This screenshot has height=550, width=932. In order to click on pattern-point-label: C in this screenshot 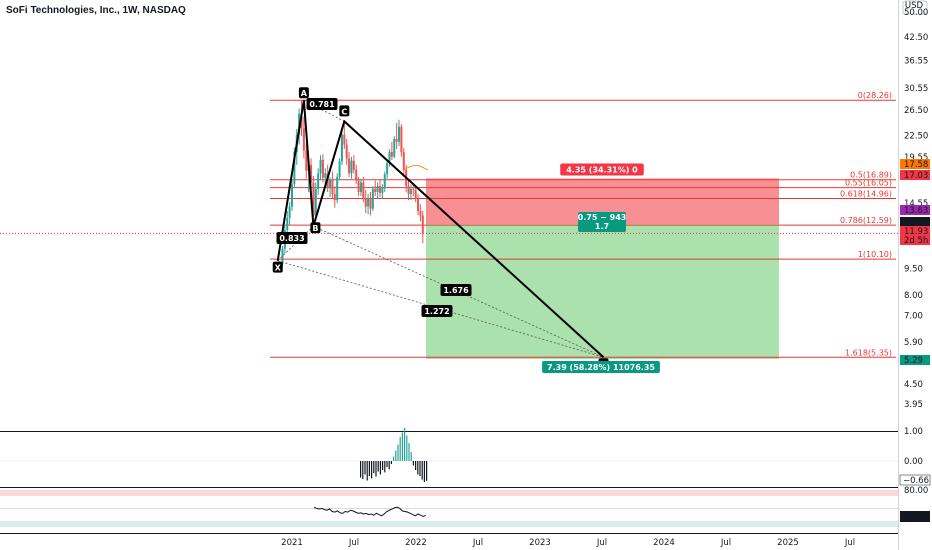, I will do `click(344, 111)`.